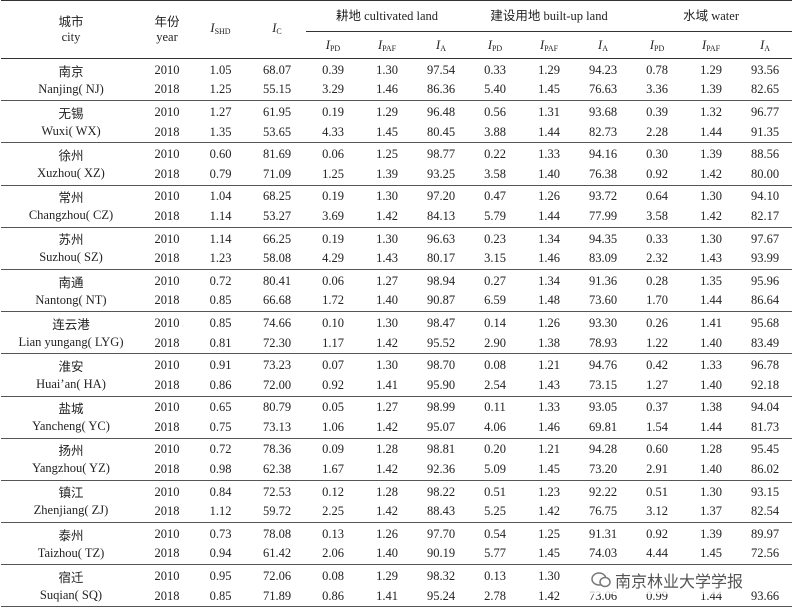 This screenshot has width=793, height=615. I want to click on value-cell: 1.35, so click(711, 280).